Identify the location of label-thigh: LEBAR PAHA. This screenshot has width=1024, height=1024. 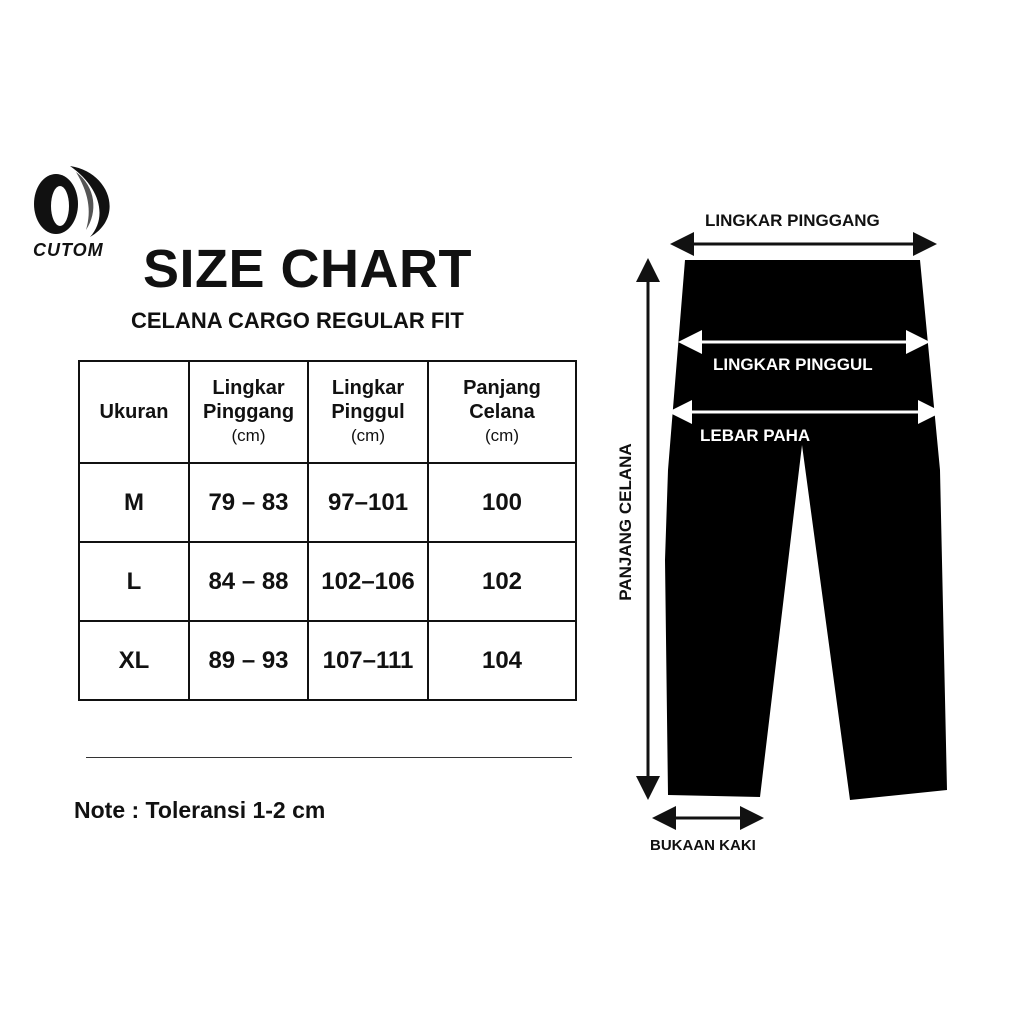
(755, 435).